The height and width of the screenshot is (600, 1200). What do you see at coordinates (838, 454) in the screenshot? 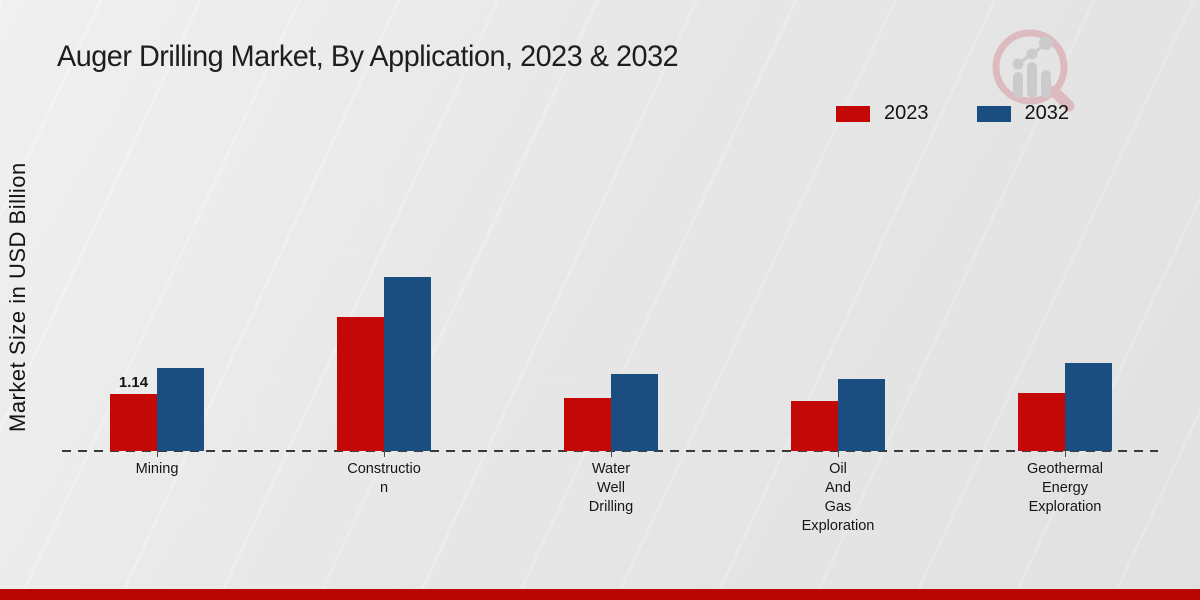
I see `axis-tick-oil-and-gas-exploration` at bounding box center [838, 454].